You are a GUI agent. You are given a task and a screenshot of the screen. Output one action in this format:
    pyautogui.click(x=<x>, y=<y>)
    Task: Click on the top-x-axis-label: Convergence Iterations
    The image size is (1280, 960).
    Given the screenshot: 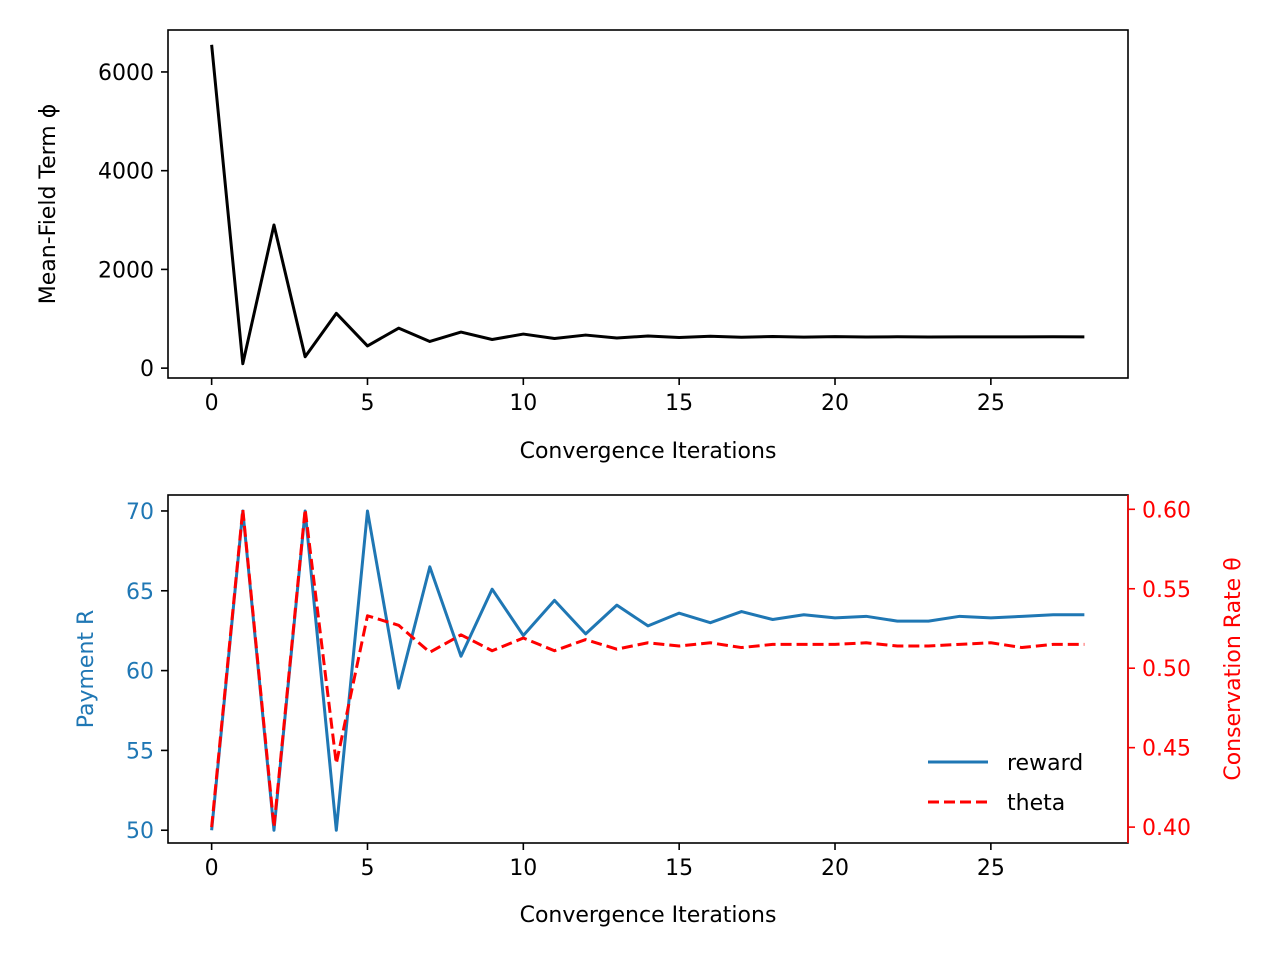 What is the action you would take?
    pyautogui.click(x=648, y=451)
    